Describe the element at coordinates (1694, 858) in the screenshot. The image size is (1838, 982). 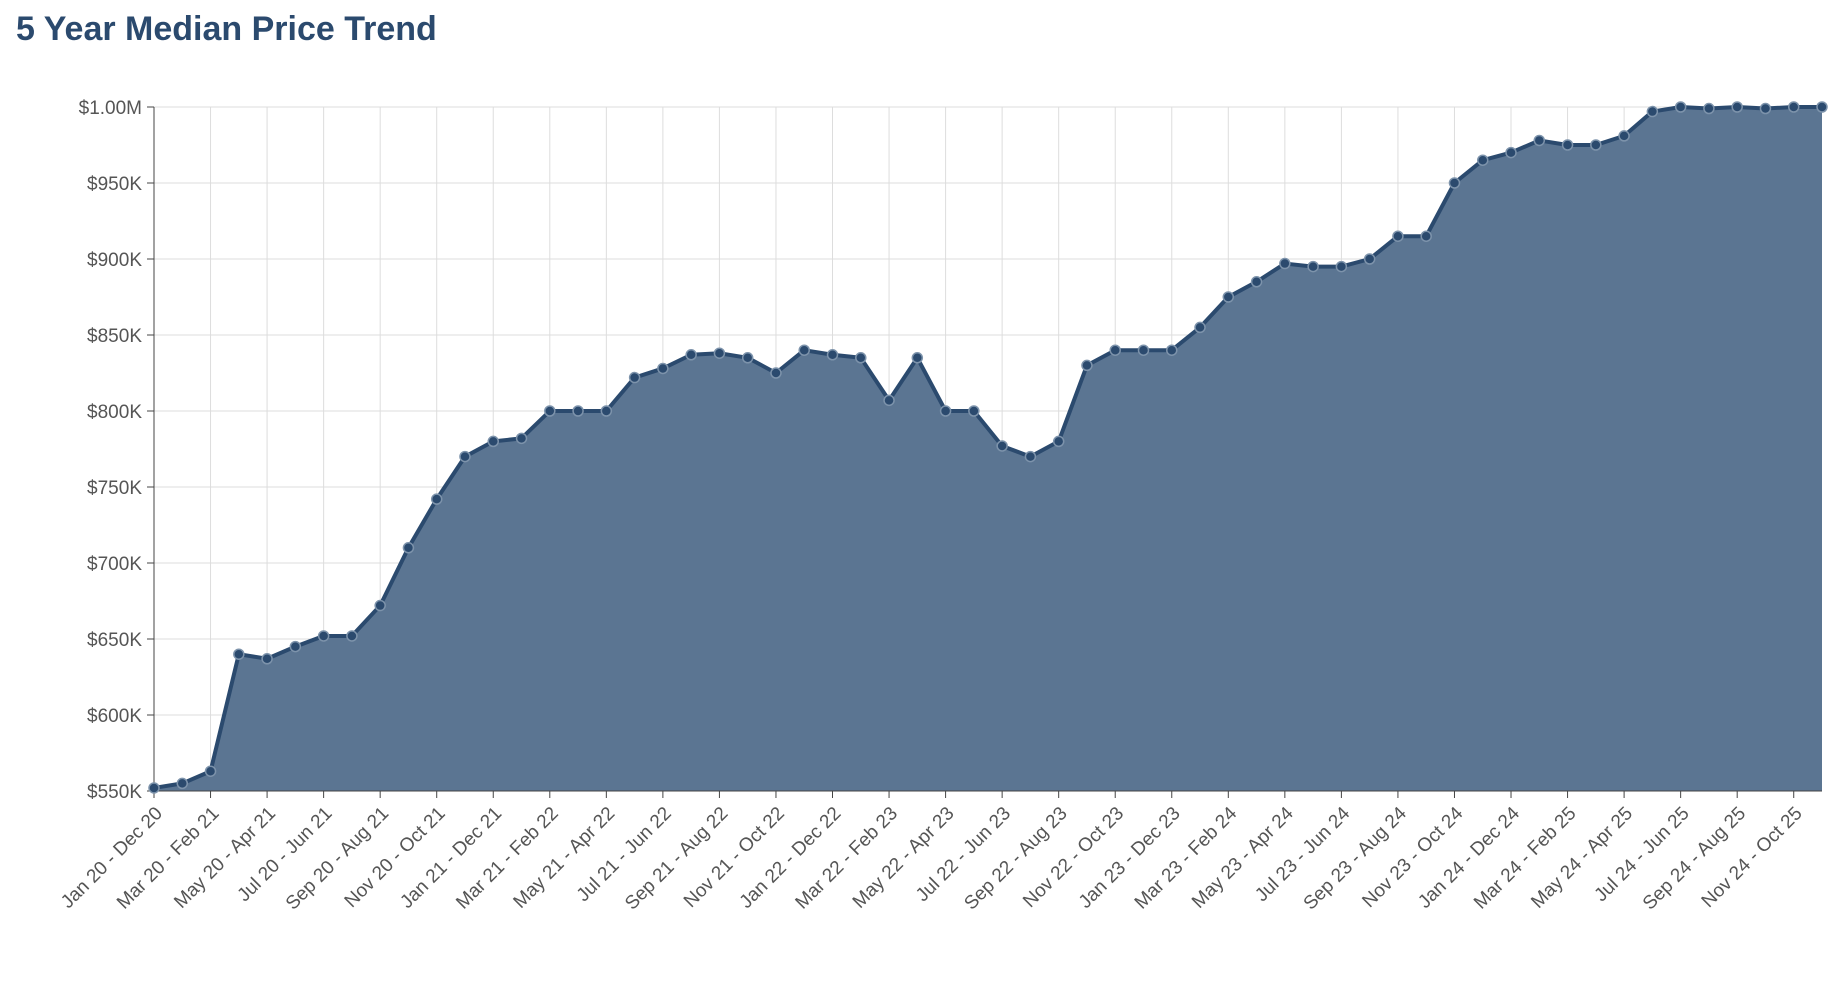
I see `x-tick-label: Sep 24 - Aug 25` at that location.